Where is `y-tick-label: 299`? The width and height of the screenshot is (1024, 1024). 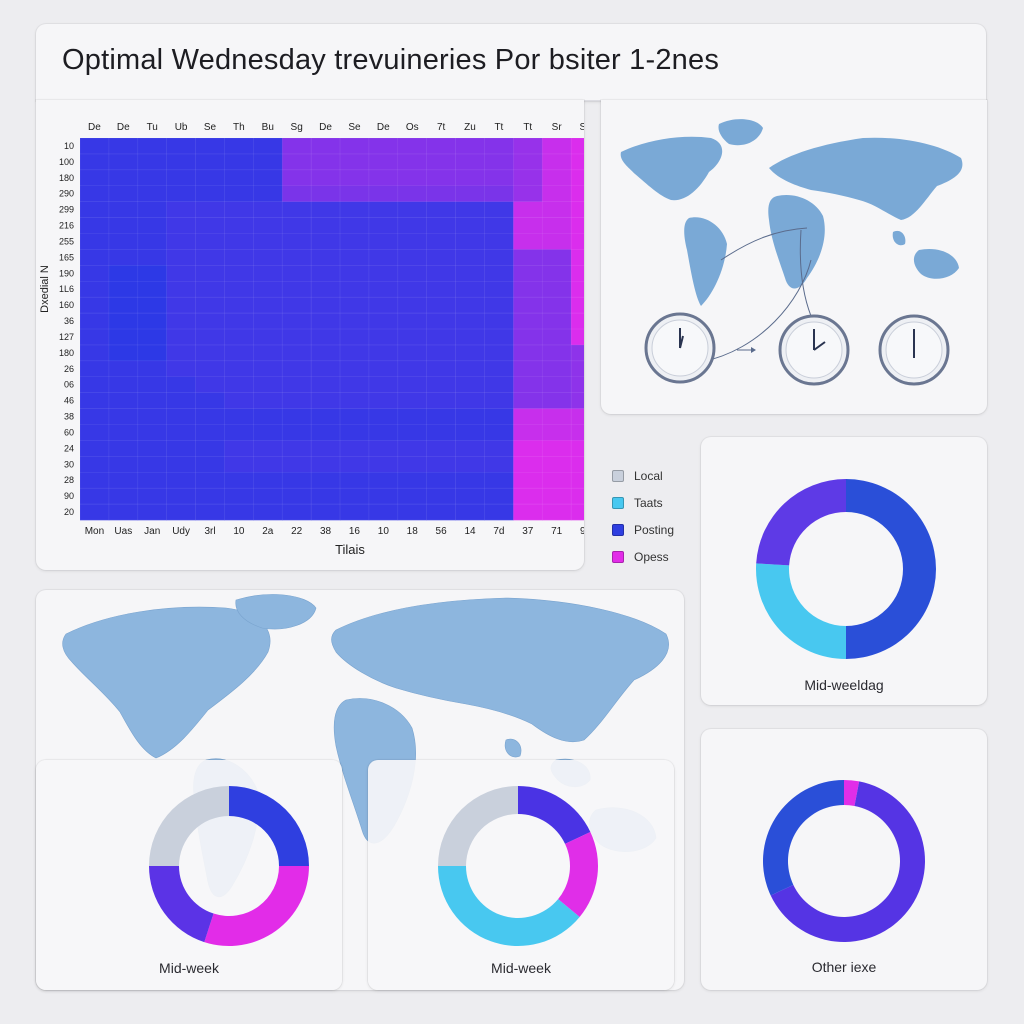 y-tick-label: 299 is located at coordinates (66, 210).